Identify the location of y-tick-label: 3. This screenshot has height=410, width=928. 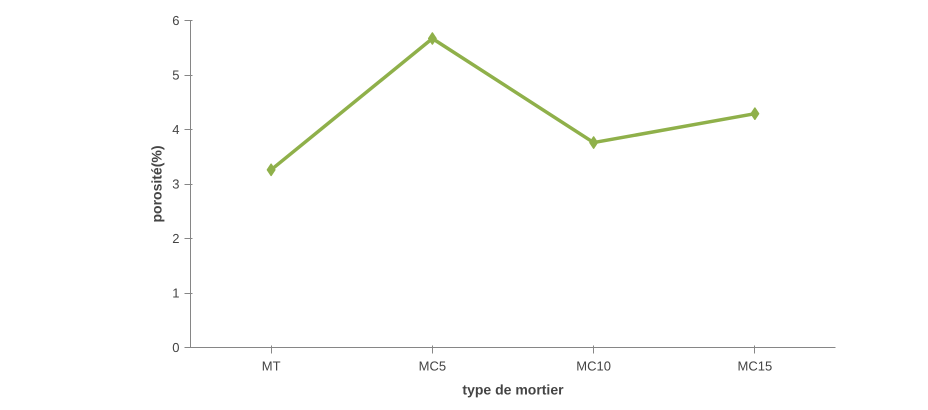
(176, 184).